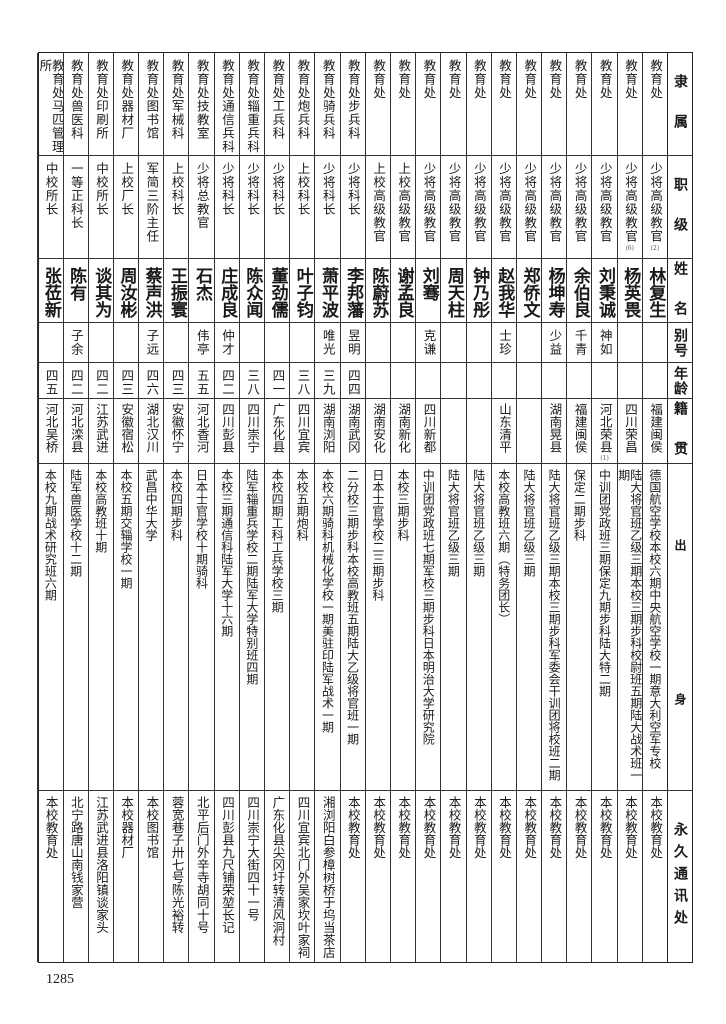  I want to click on age-cell: 四三, so click(126, 381).